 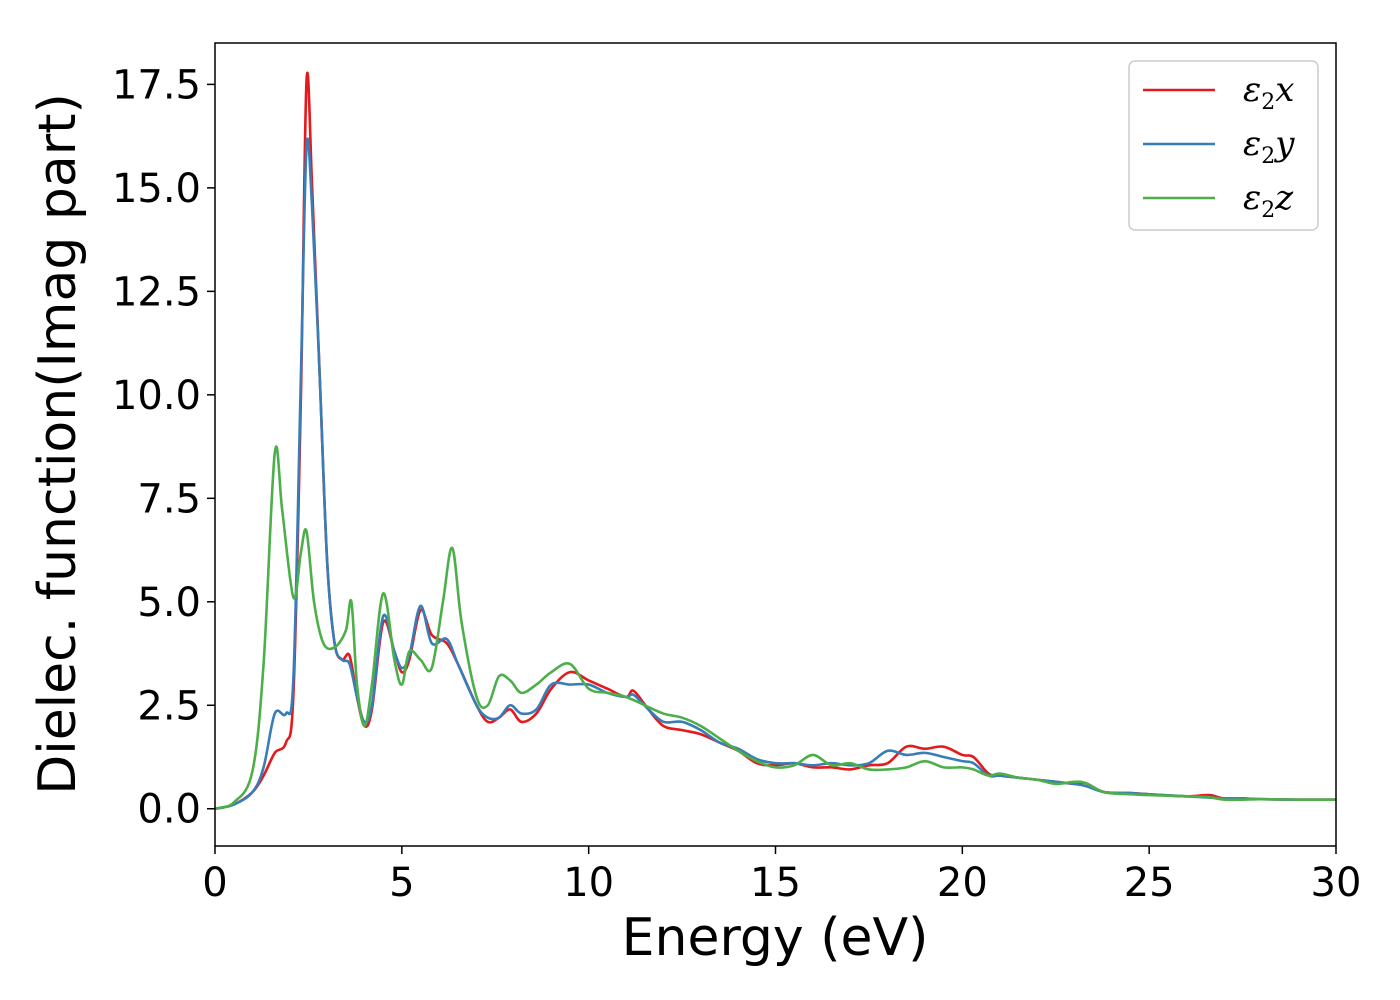 I want to click on legend-label-y: ε2y, so click(x=1269, y=146).